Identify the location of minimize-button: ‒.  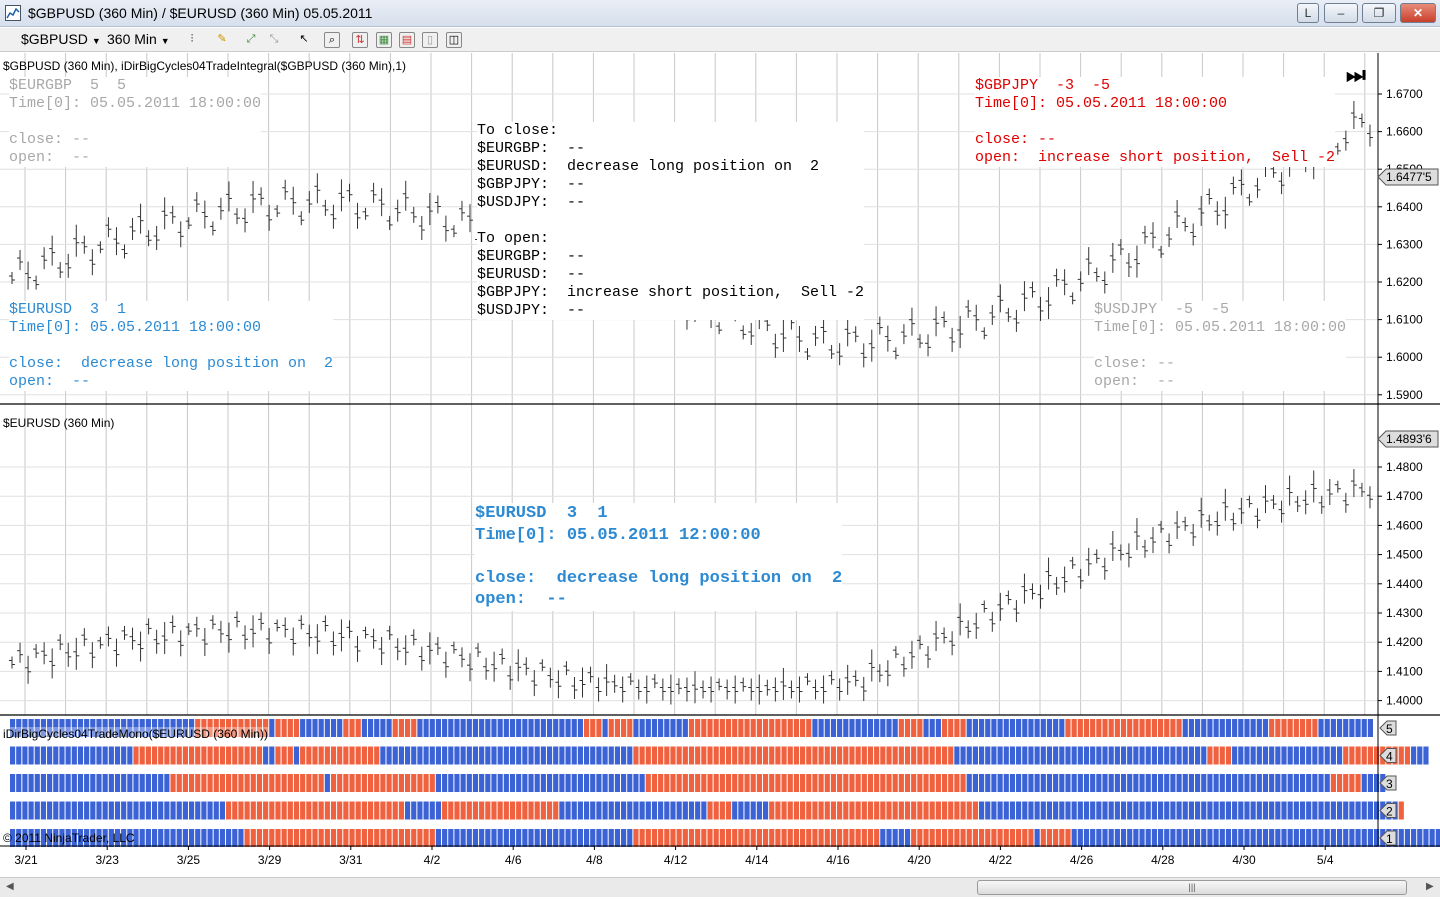
(1341, 13).